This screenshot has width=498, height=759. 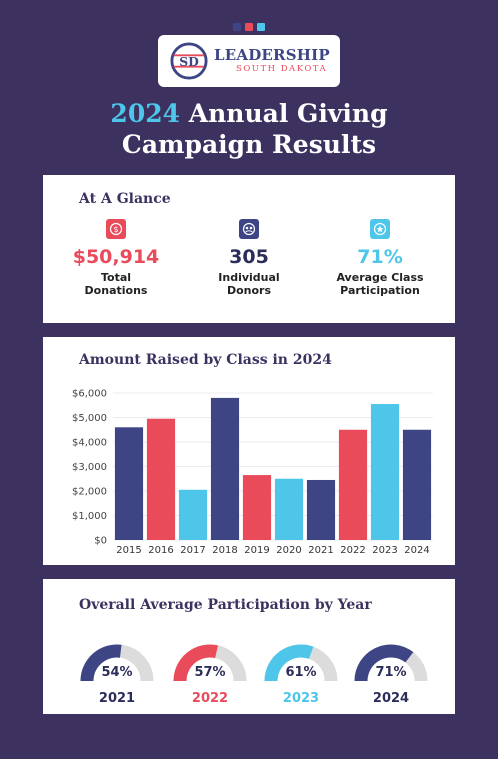 I want to click on participation-icon, so click(x=380, y=229).